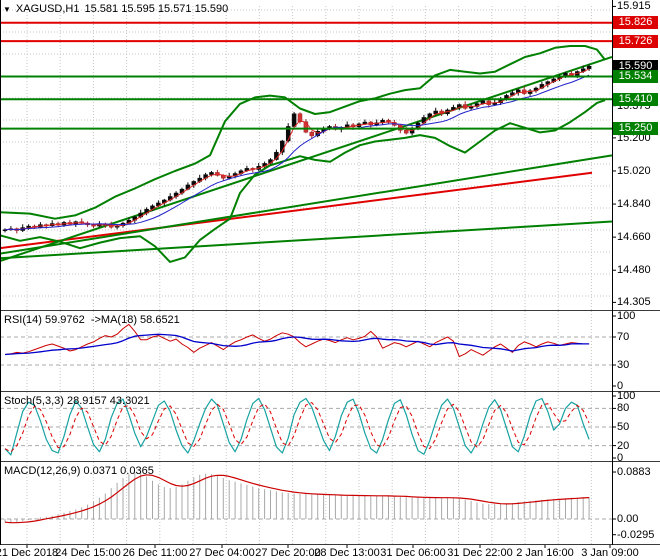 Image resolution: width=660 pixels, height=560 pixels. I want to click on time-label: 31 Dec 22:00, so click(480, 553).